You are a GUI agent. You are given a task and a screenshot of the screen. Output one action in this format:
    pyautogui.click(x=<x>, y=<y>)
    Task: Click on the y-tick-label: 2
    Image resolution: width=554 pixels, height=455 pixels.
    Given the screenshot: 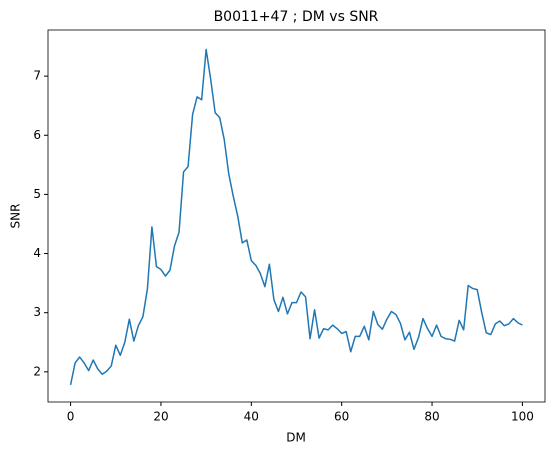 What is the action you would take?
    pyautogui.click(x=37, y=371)
    